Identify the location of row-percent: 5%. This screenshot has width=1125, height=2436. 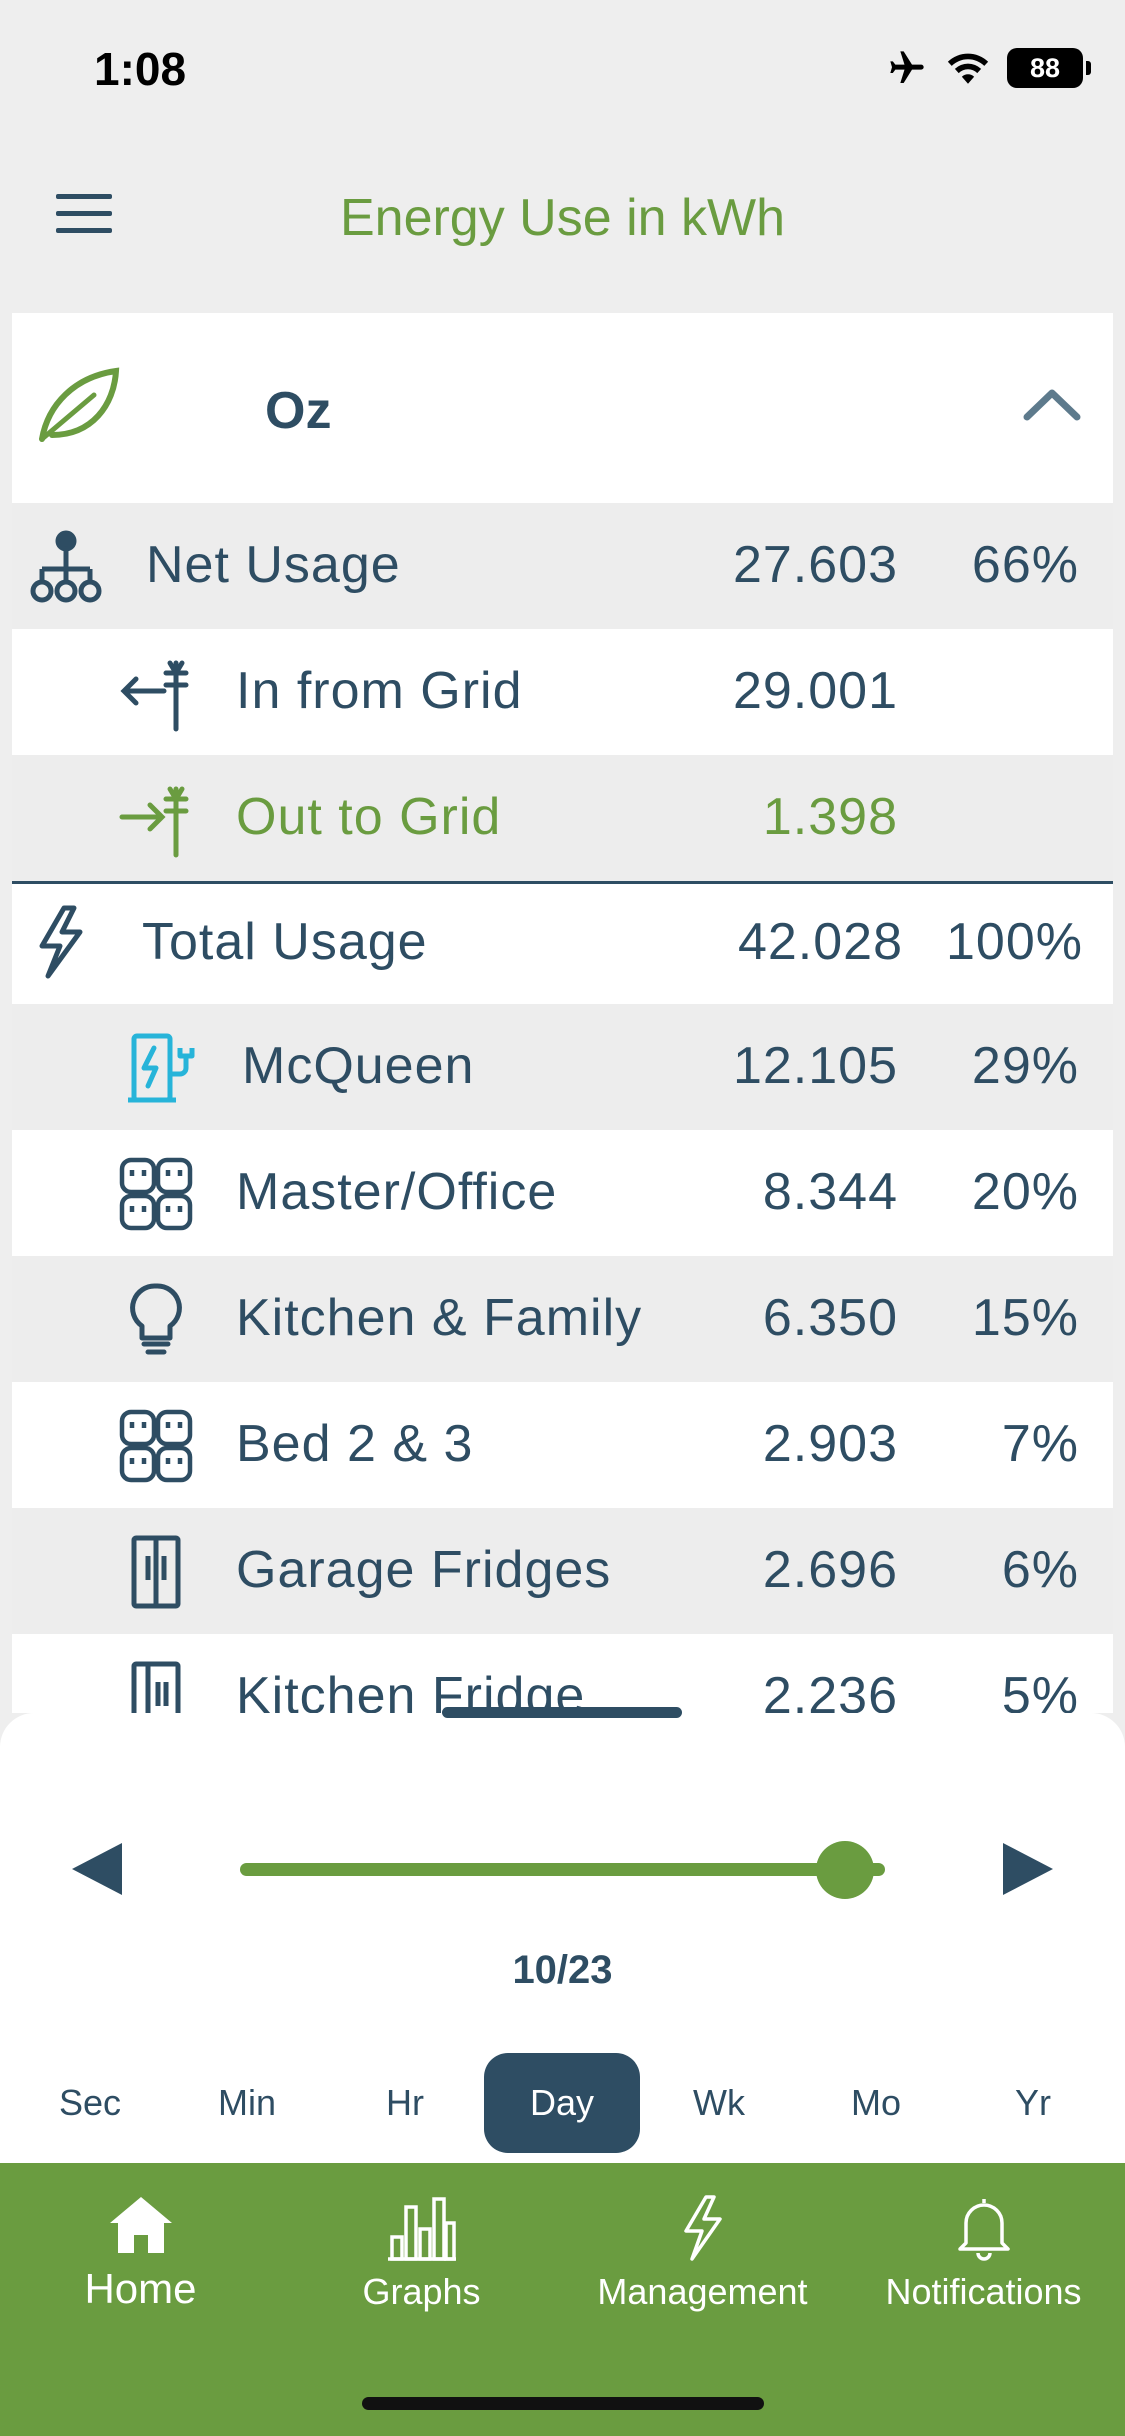
(1040, 1690).